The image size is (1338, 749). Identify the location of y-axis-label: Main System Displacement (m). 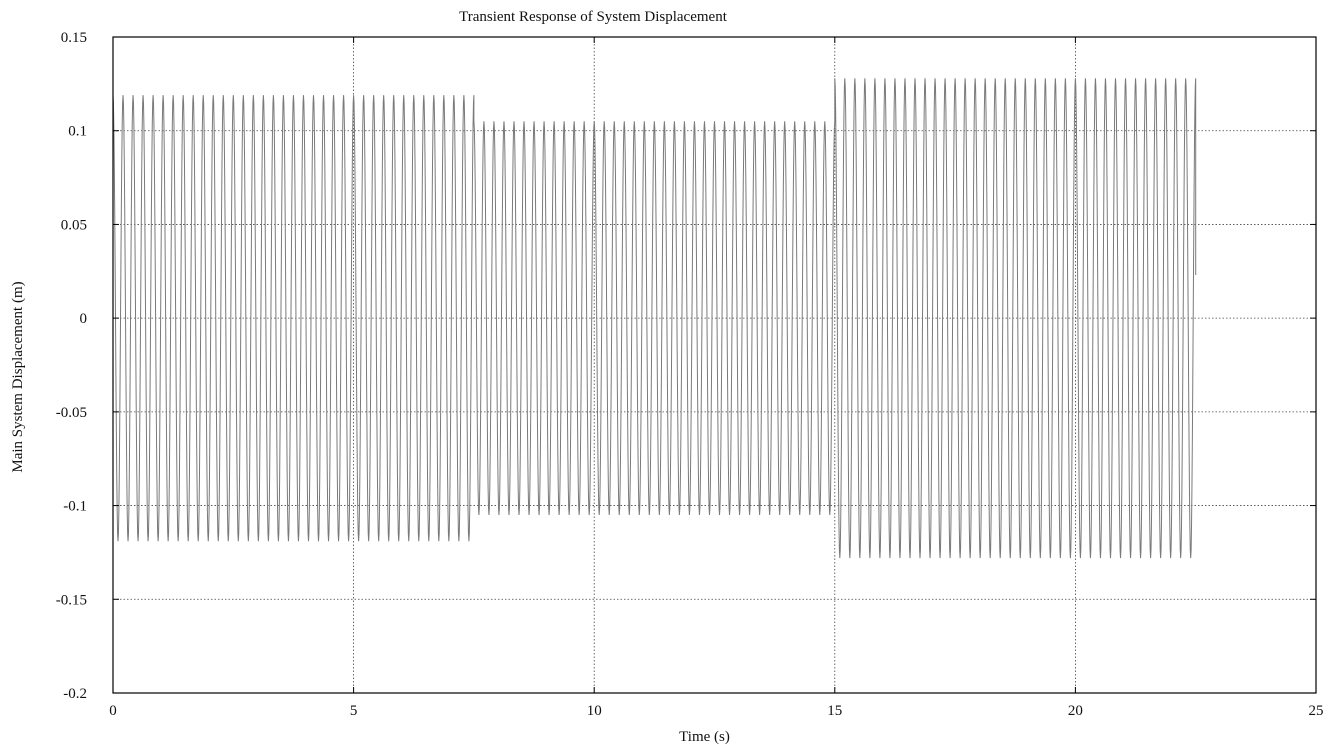
(18, 376).